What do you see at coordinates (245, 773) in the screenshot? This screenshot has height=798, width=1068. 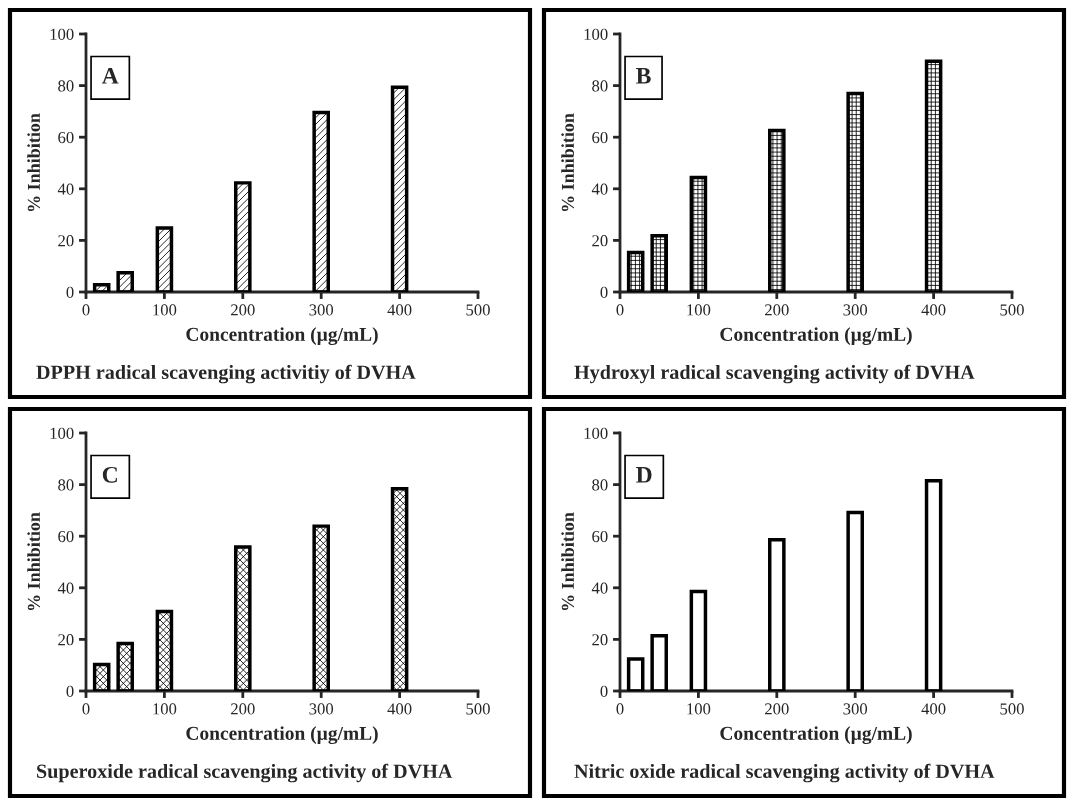 I see `text: Superoxide radical scavenging activity of DVHA` at bounding box center [245, 773].